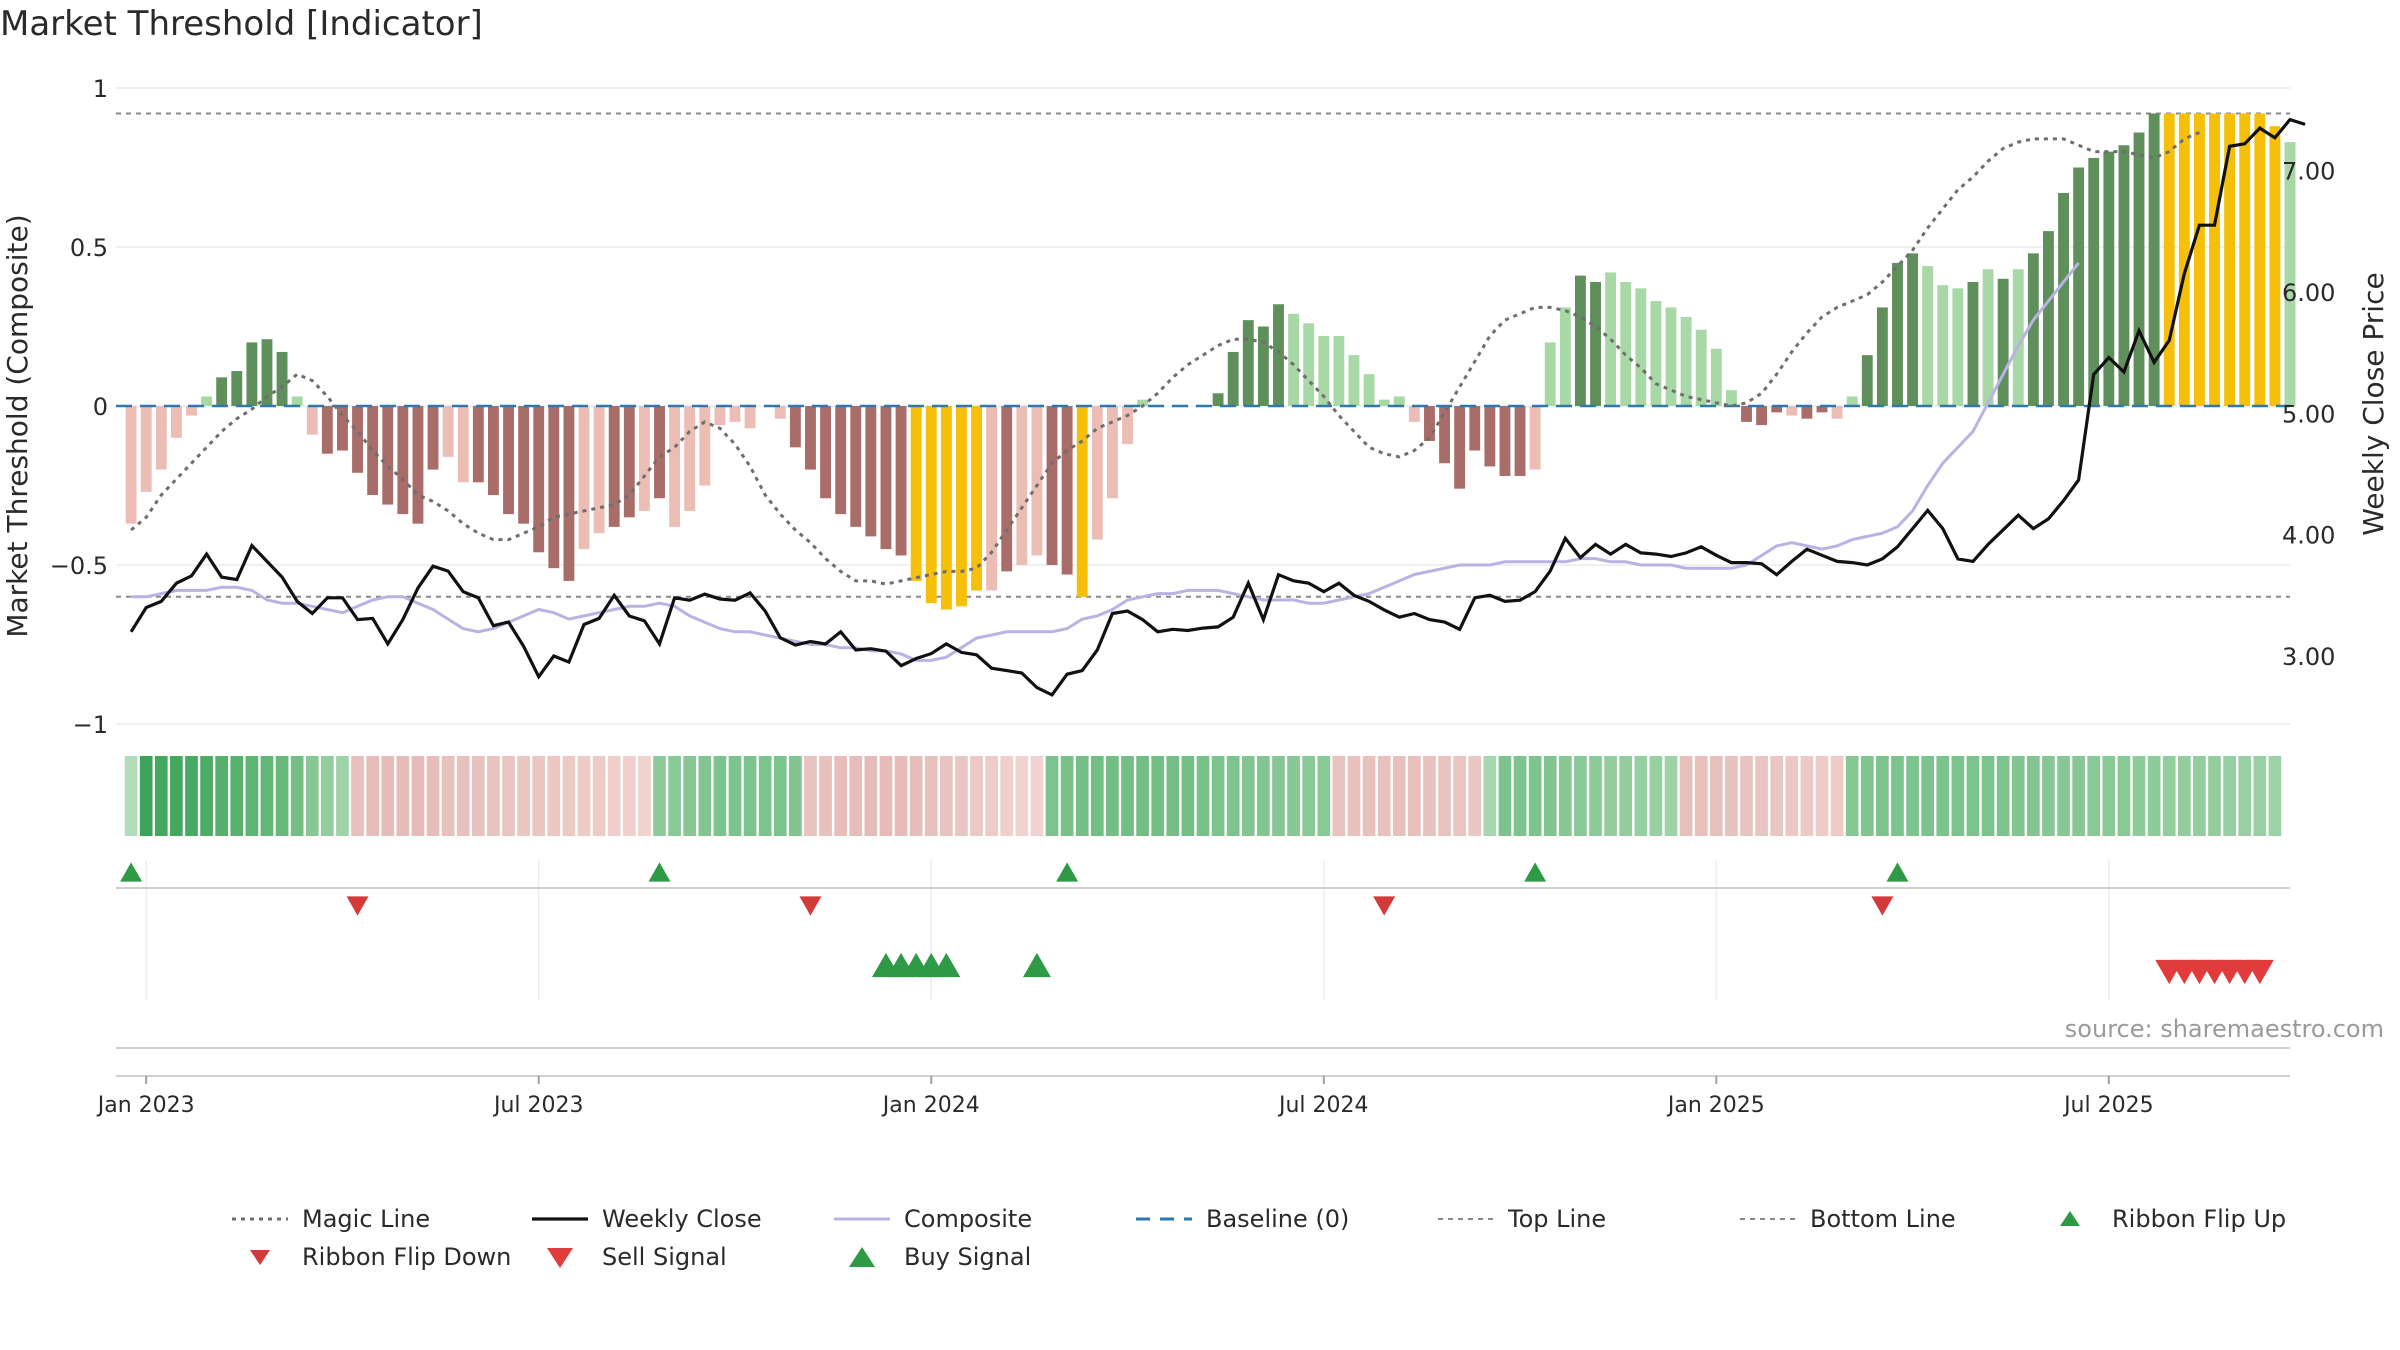  What do you see at coordinates (330, 1219) in the screenshot?
I see `legend-item: Magic Line` at bounding box center [330, 1219].